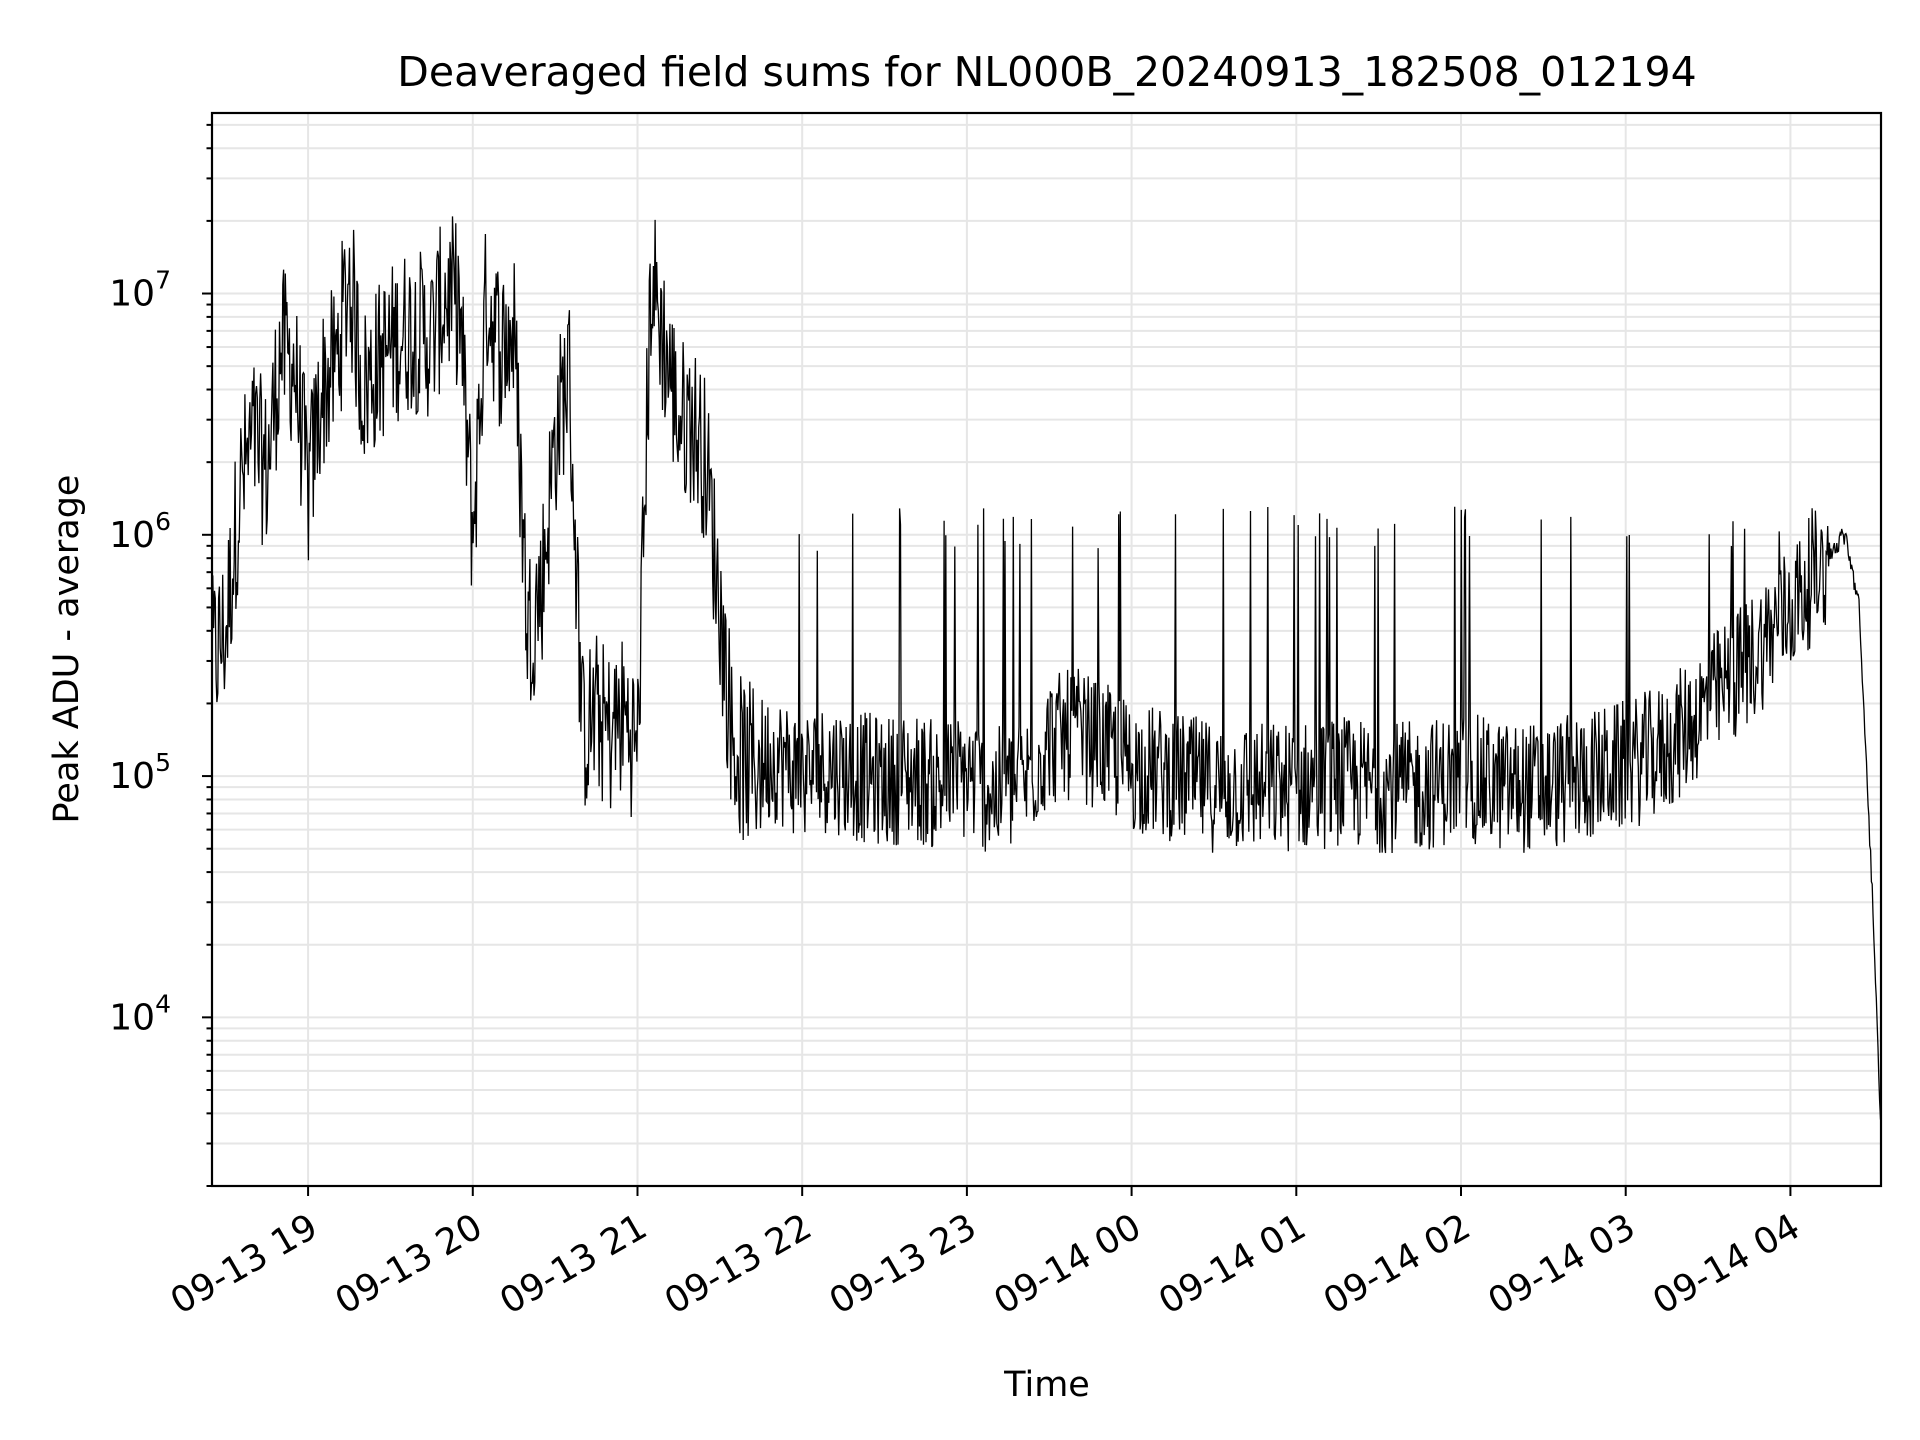 The image size is (1920, 1440). I want to click on x-tick-label: 09-13 19, so click(244, 1264).